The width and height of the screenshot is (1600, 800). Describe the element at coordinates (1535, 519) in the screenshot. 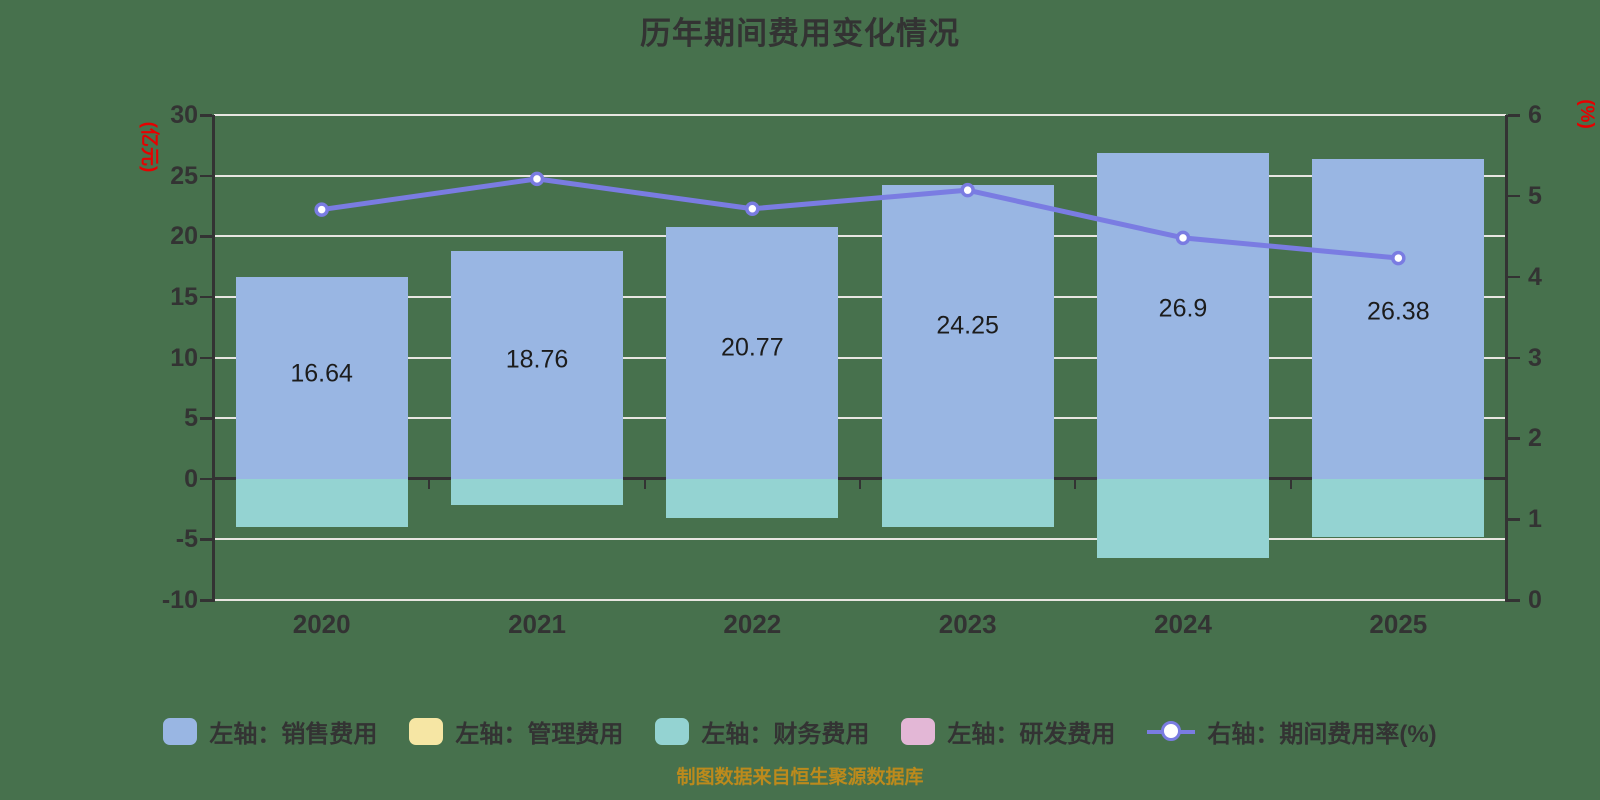

I see `right-axis-tick-label: 1` at that location.